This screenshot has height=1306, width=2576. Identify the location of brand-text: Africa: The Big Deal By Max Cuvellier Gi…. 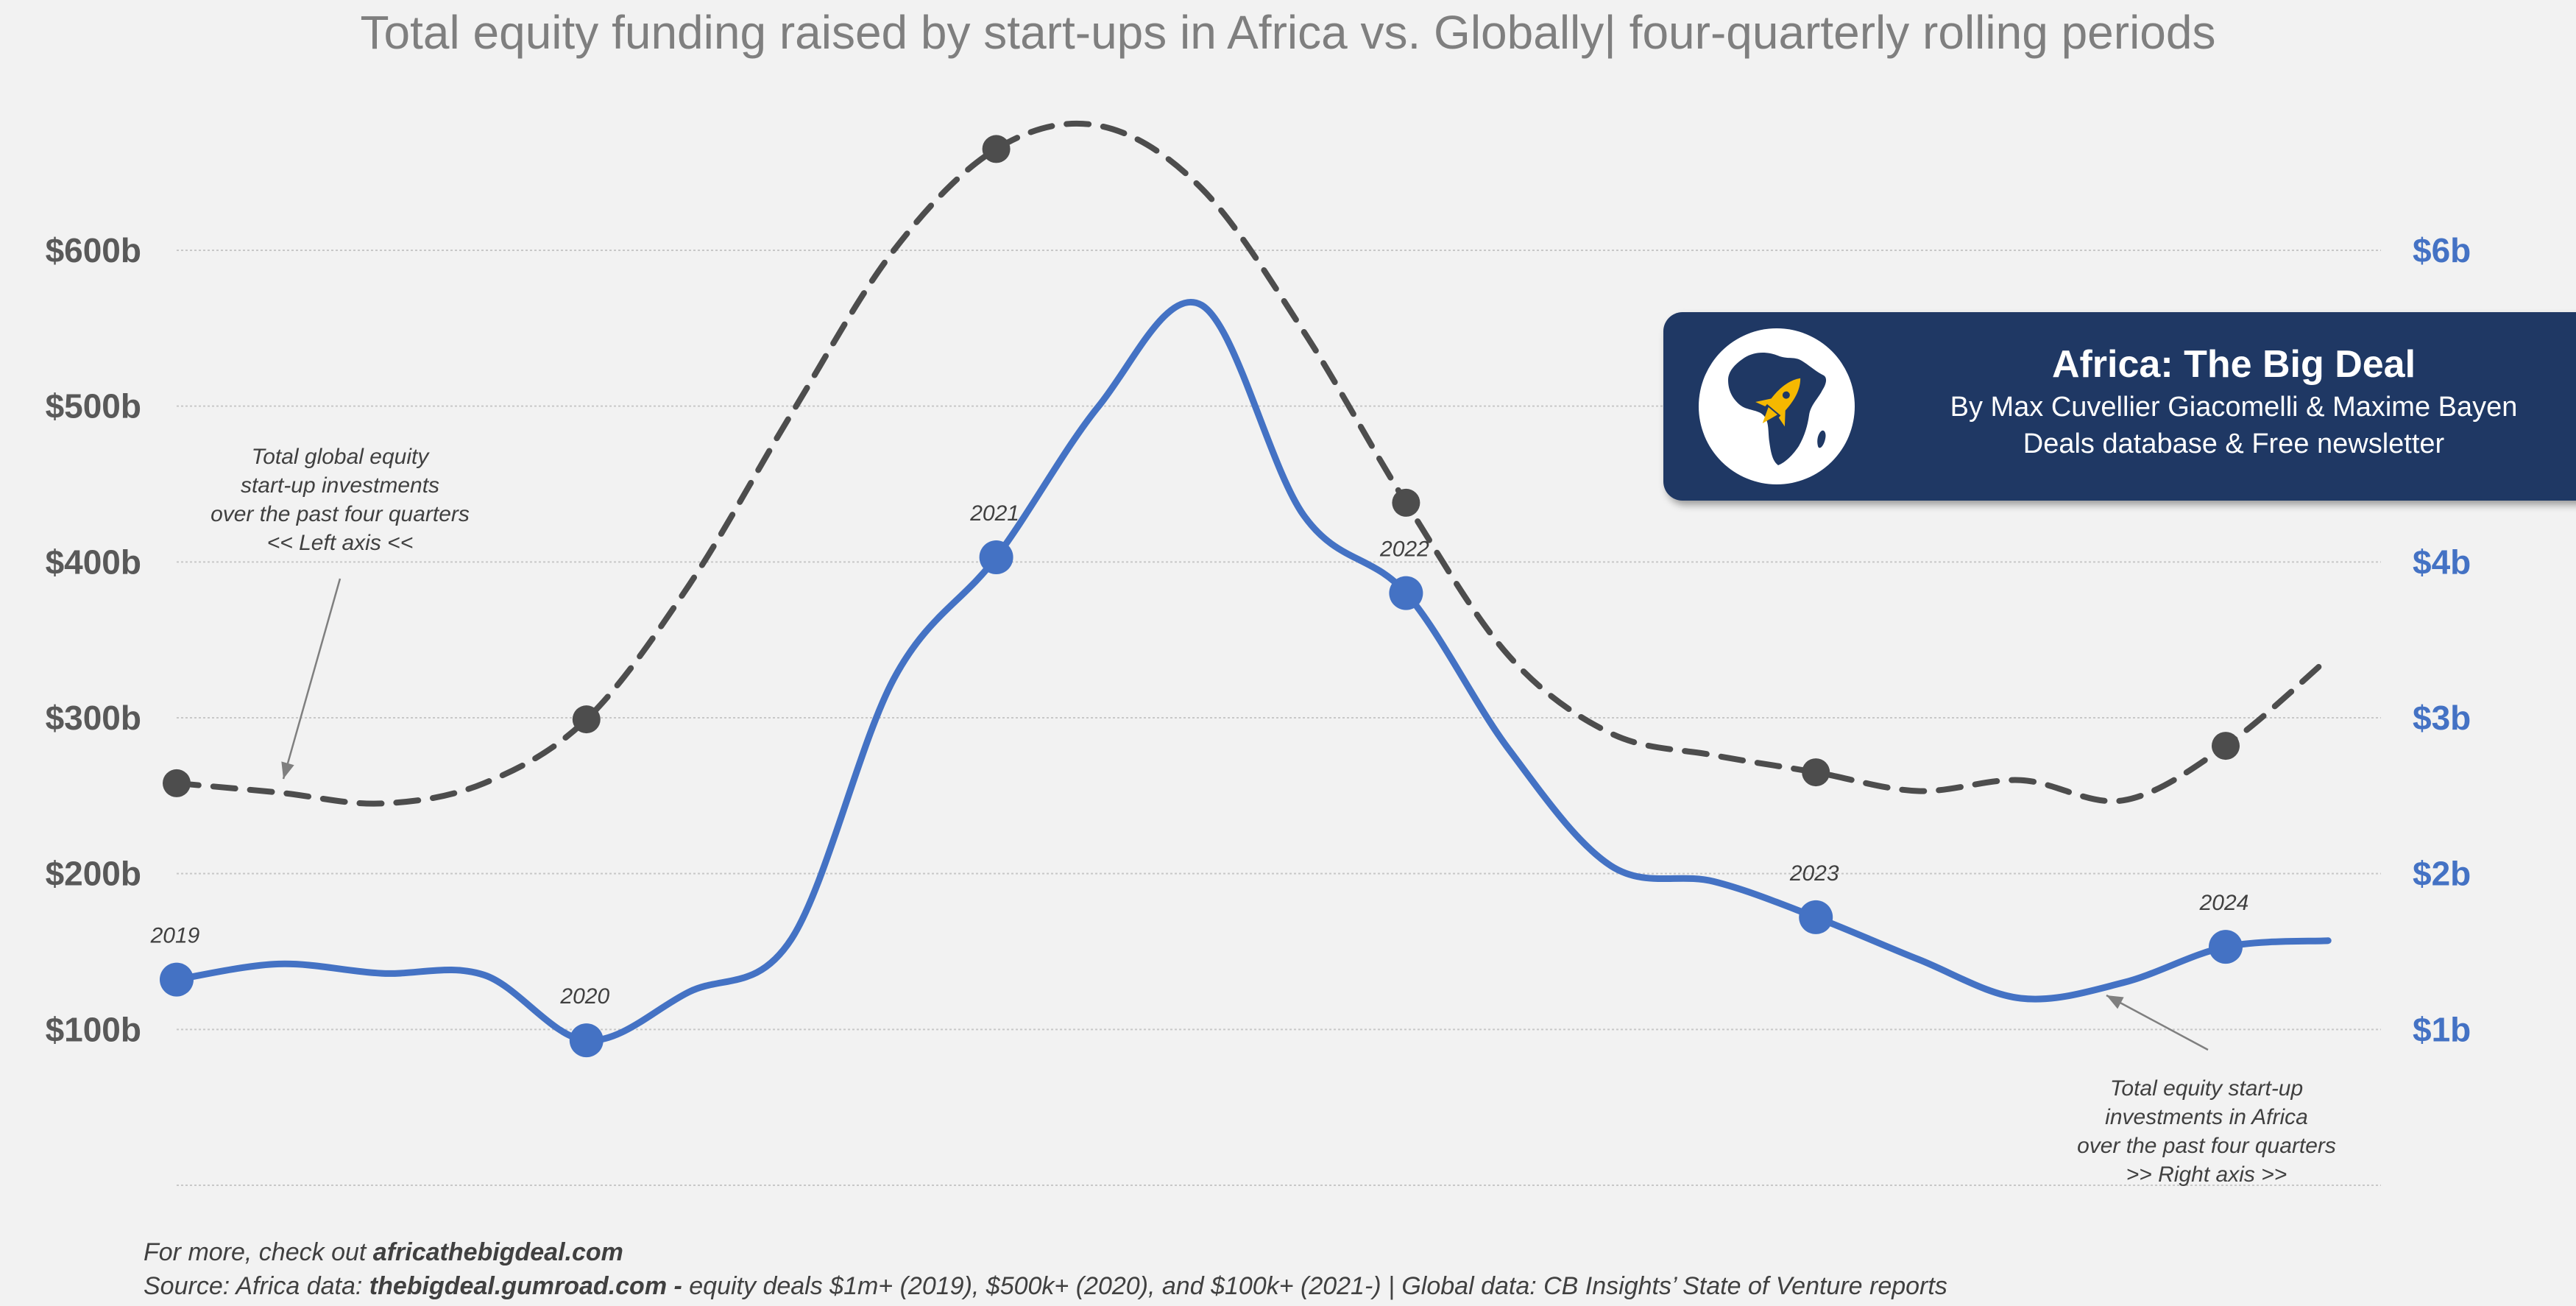
(2230, 401).